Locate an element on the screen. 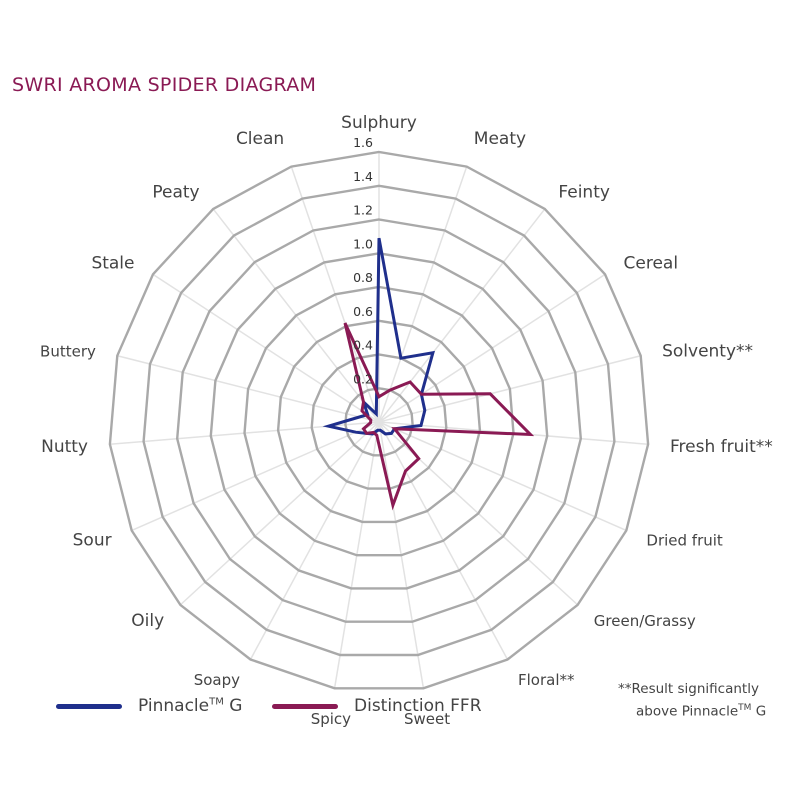  axis-label: Soapy is located at coordinates (217, 680).